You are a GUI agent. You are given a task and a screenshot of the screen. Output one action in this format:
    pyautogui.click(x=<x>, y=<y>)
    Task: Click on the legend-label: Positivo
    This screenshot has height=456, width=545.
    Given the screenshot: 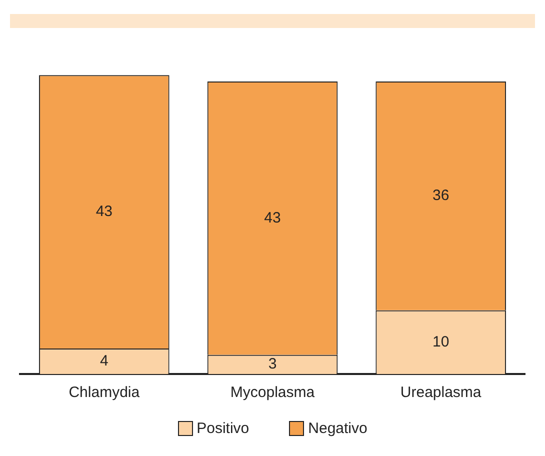 What is the action you would take?
    pyautogui.click(x=223, y=428)
    